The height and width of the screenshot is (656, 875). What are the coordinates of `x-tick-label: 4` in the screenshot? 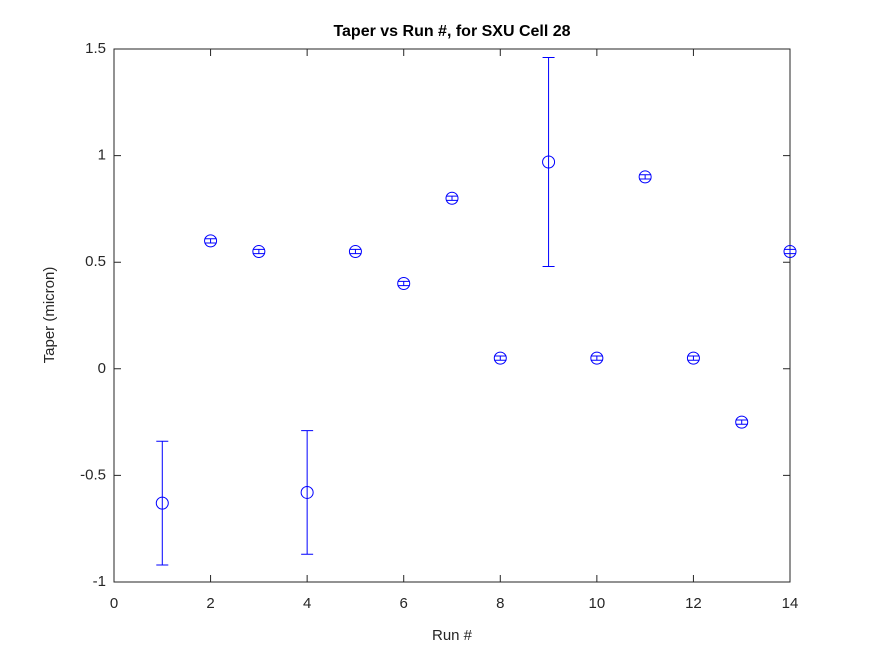 It's located at (307, 603).